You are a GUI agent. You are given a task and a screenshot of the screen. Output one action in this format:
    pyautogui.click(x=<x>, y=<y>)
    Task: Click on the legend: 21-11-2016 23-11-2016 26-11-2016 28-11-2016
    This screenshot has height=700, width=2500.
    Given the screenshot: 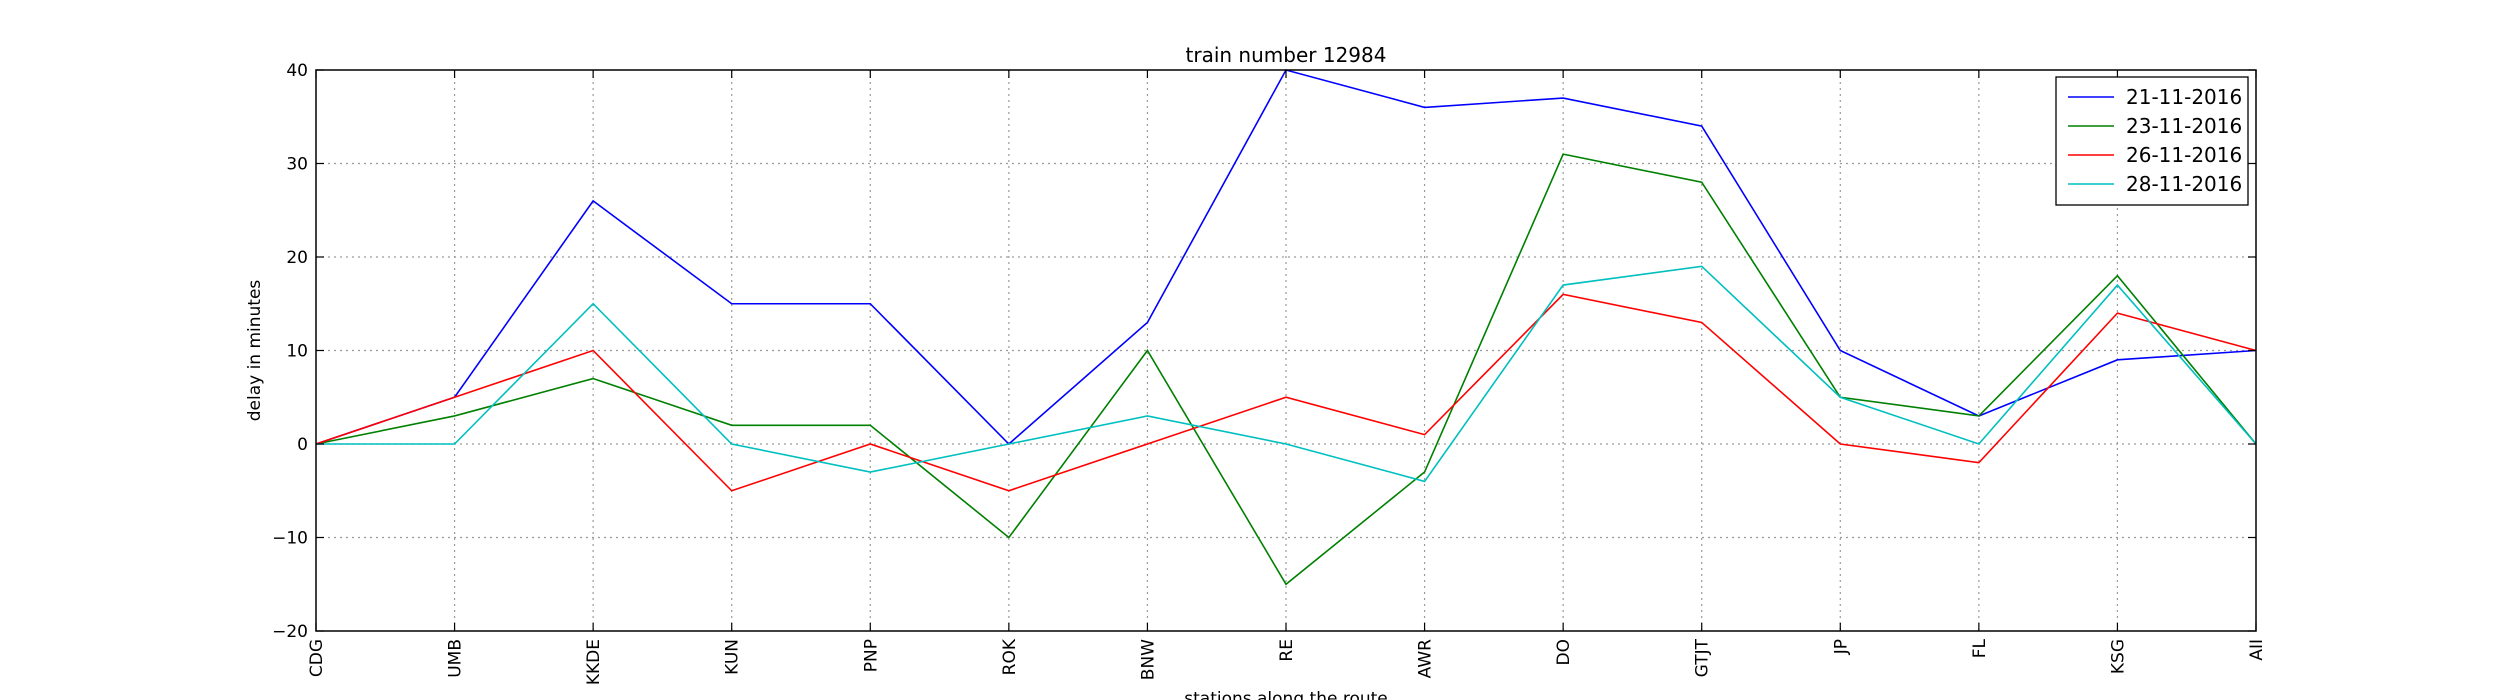 What is the action you would take?
    pyautogui.click(x=2152, y=141)
    